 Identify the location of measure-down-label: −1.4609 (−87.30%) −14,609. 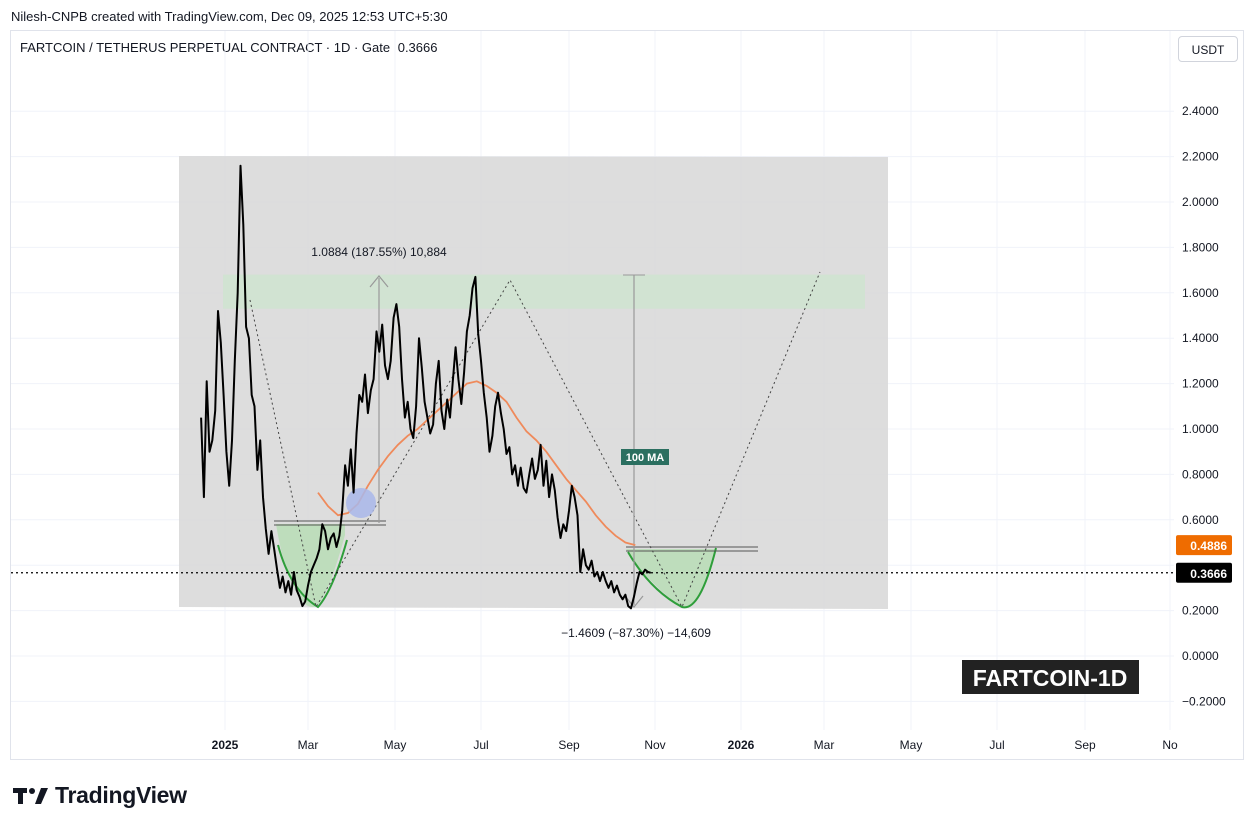
(636, 633).